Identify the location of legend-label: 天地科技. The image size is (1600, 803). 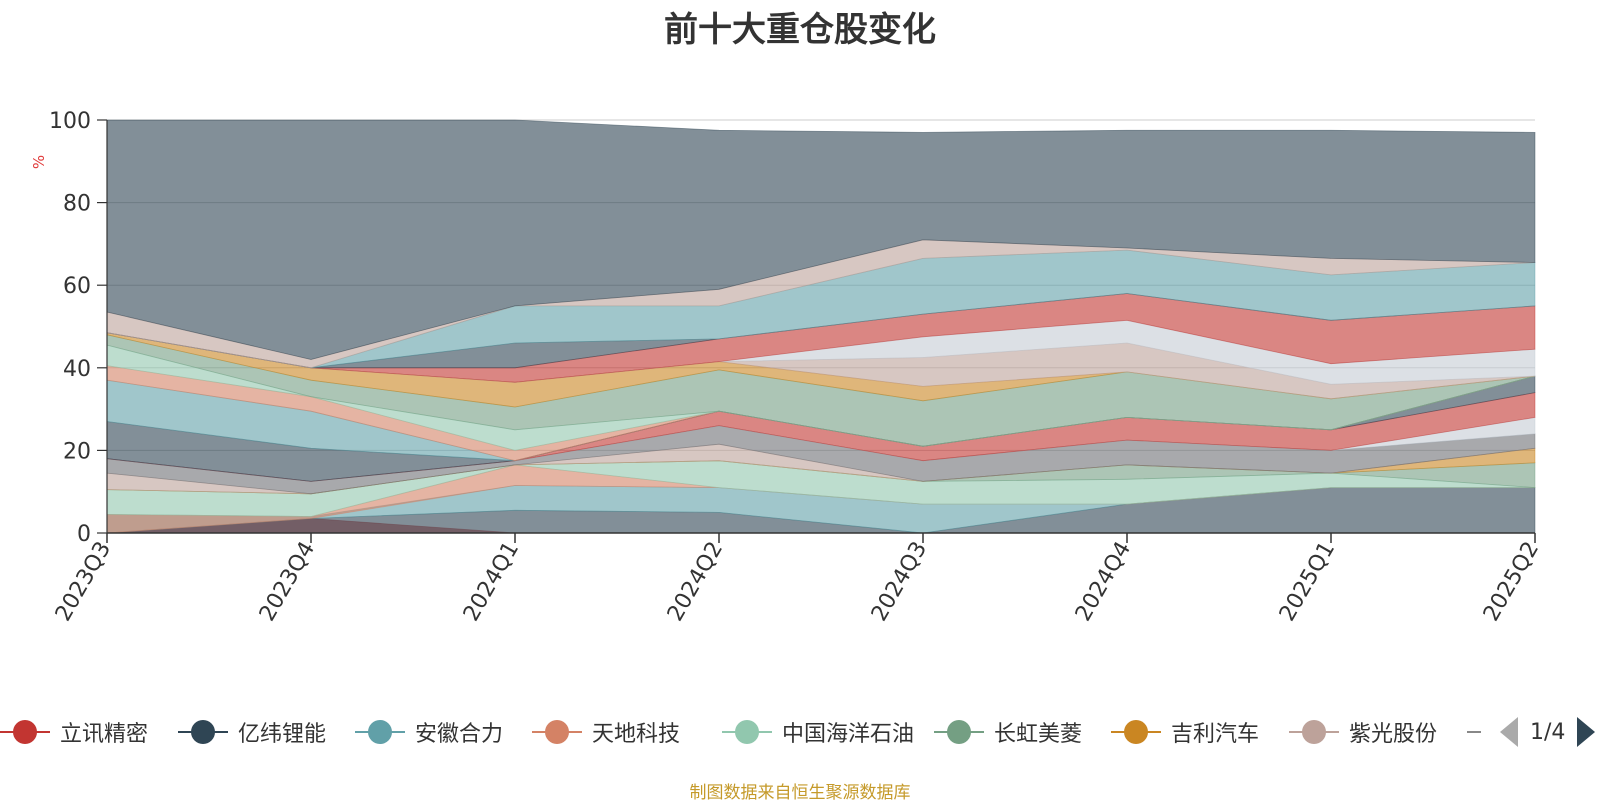
(636, 734).